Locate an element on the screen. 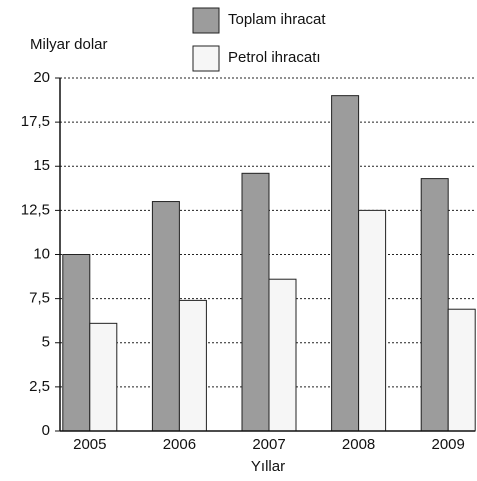 The height and width of the screenshot is (481, 477). legend-label: Toplam ihracat is located at coordinates (277, 19).